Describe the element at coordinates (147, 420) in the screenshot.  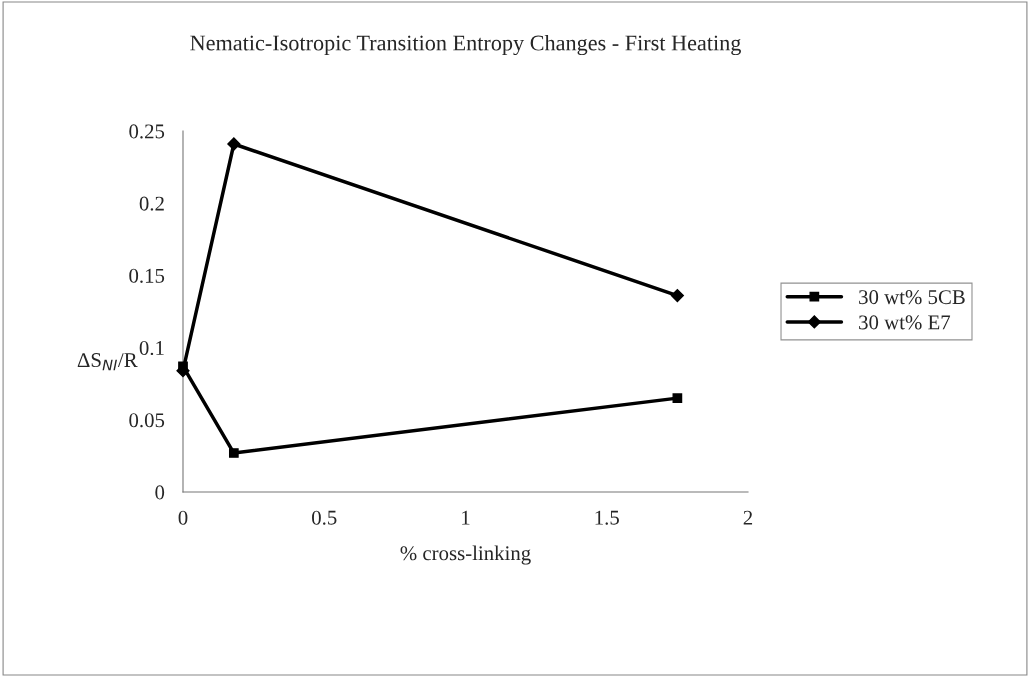
I see `y-tick-label: 0.05` at that location.